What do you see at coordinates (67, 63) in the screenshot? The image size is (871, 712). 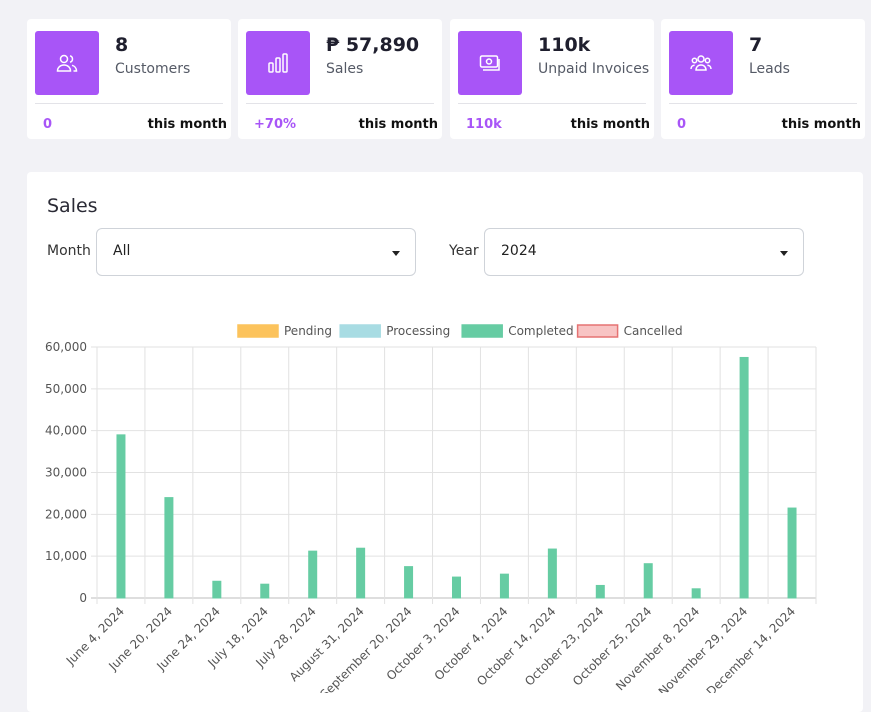 I see `users-icon` at bounding box center [67, 63].